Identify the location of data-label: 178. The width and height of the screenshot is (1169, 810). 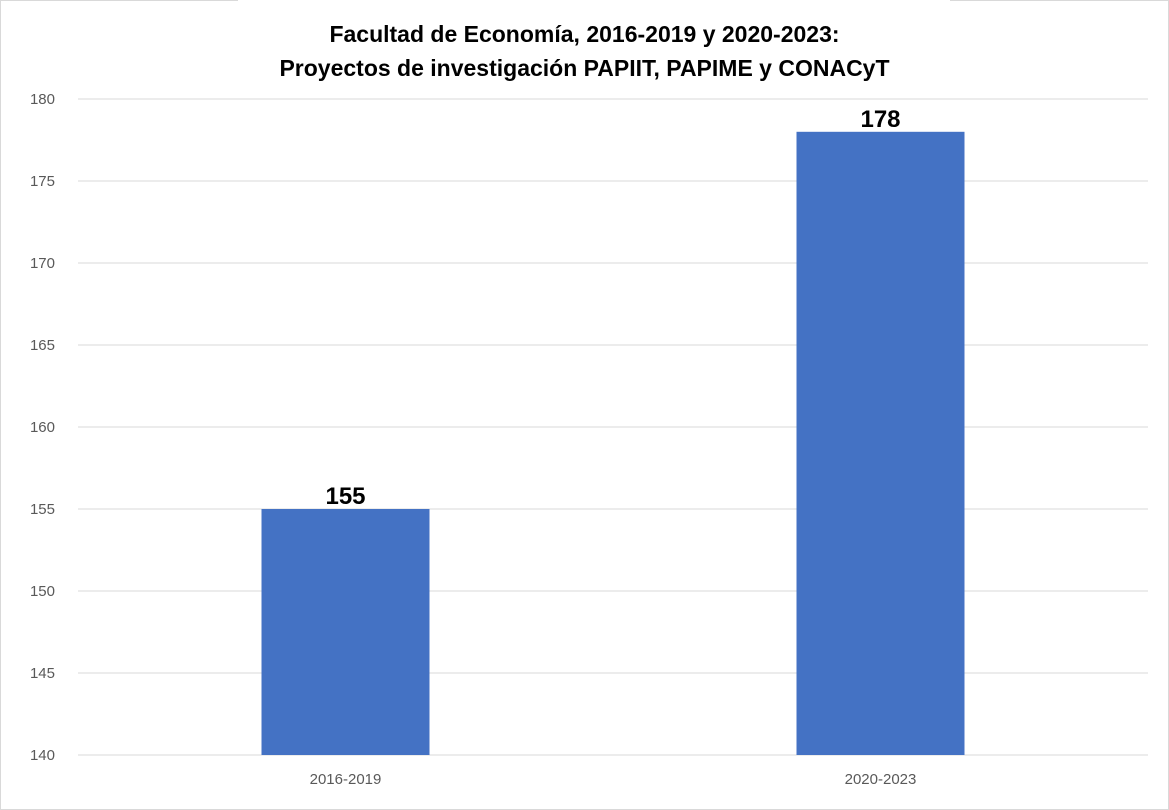
(880, 119).